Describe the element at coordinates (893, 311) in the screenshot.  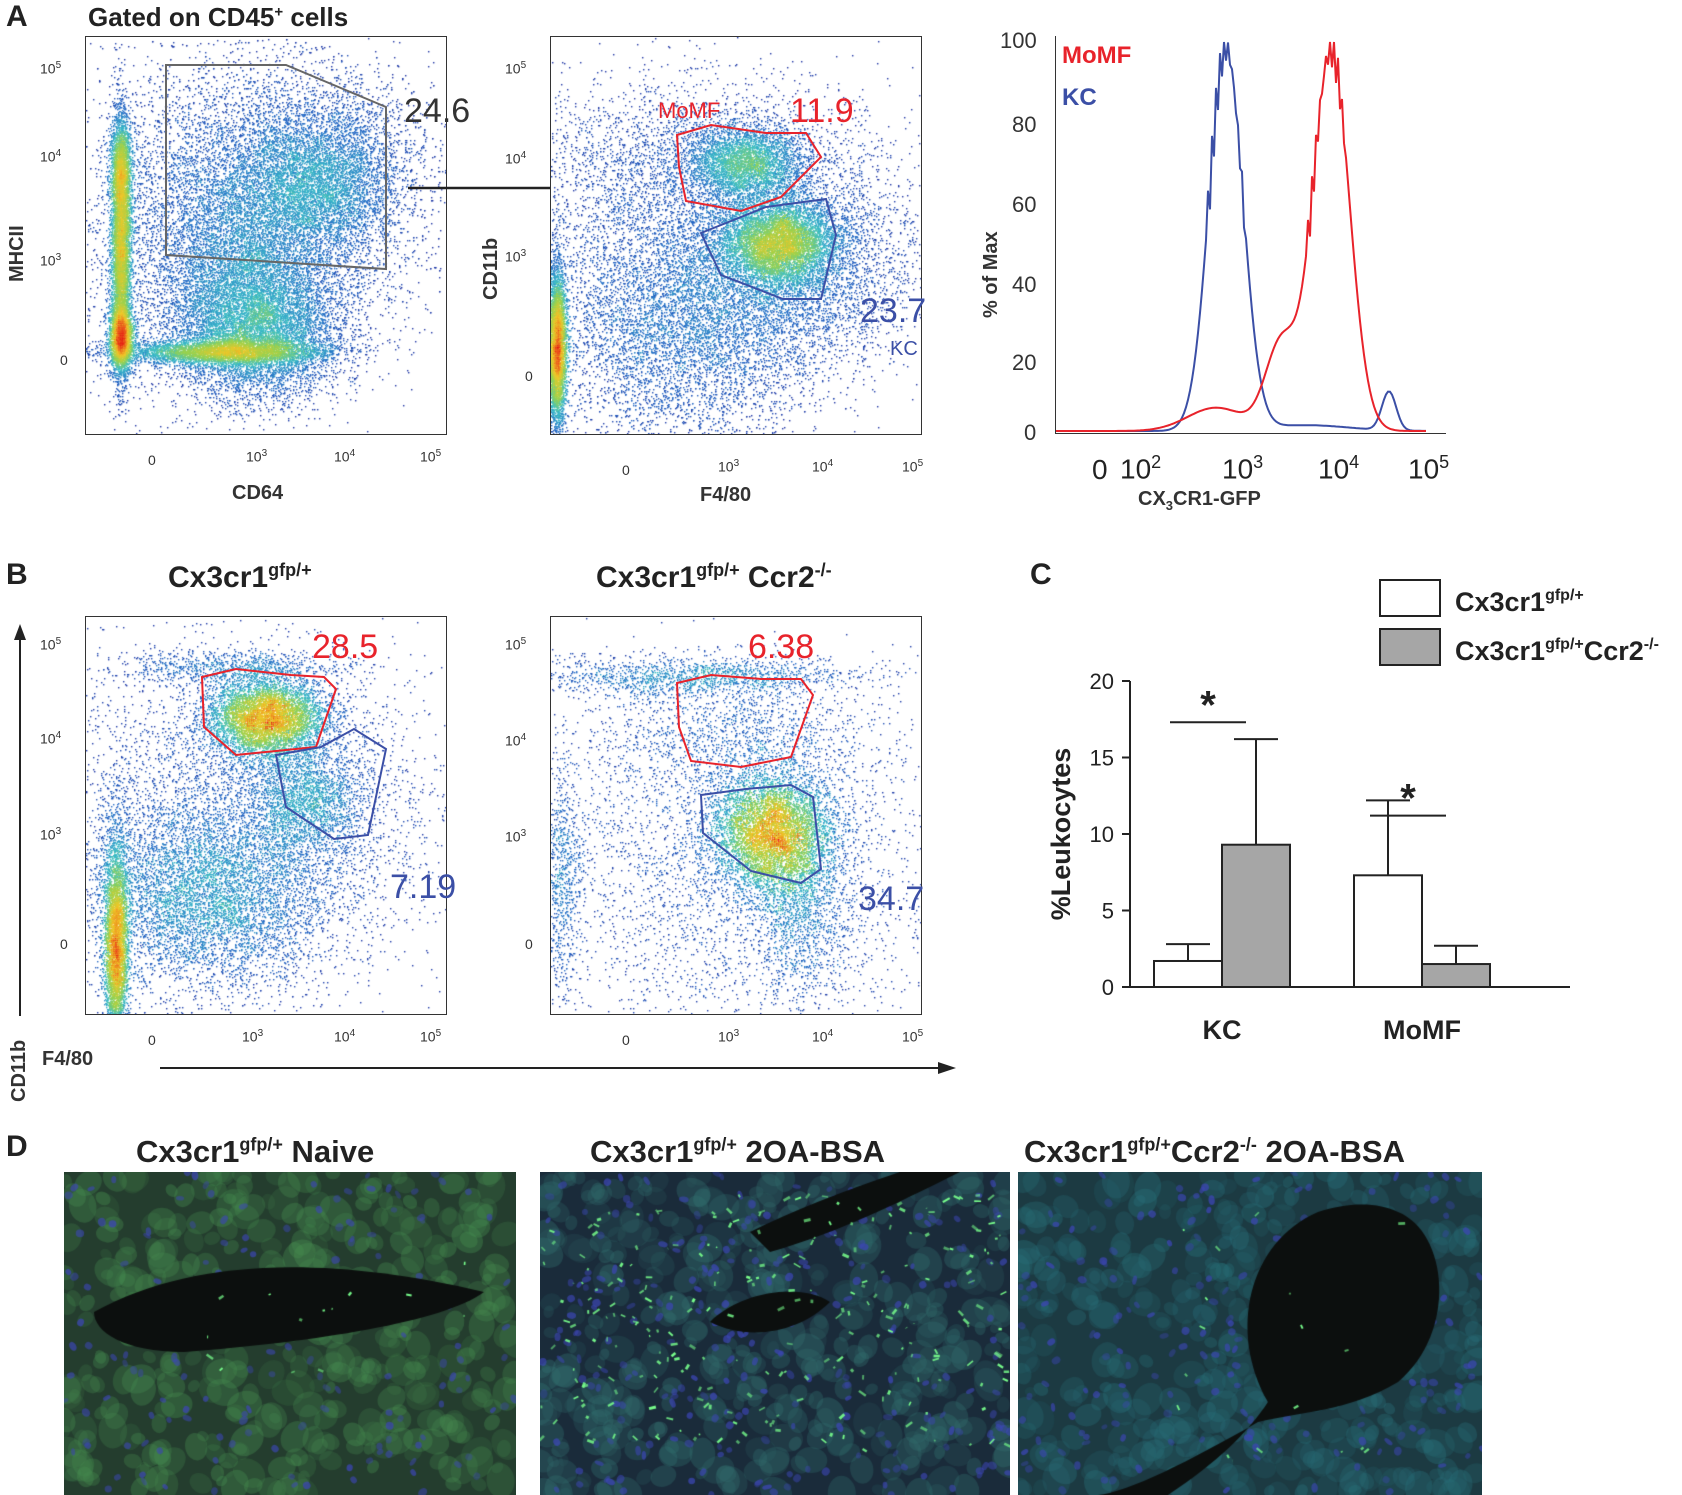
I see `kc-gate-value: 23.7` at that location.